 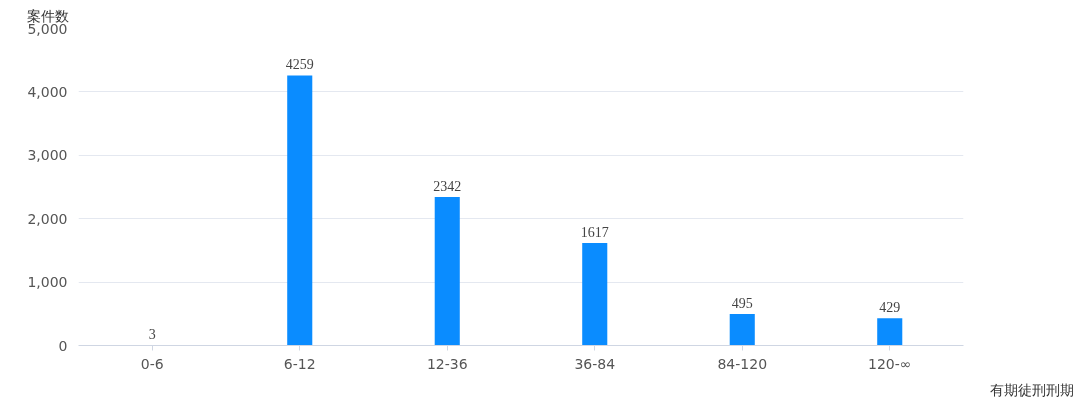 I want to click on data-label: 2342, so click(x=447, y=187).